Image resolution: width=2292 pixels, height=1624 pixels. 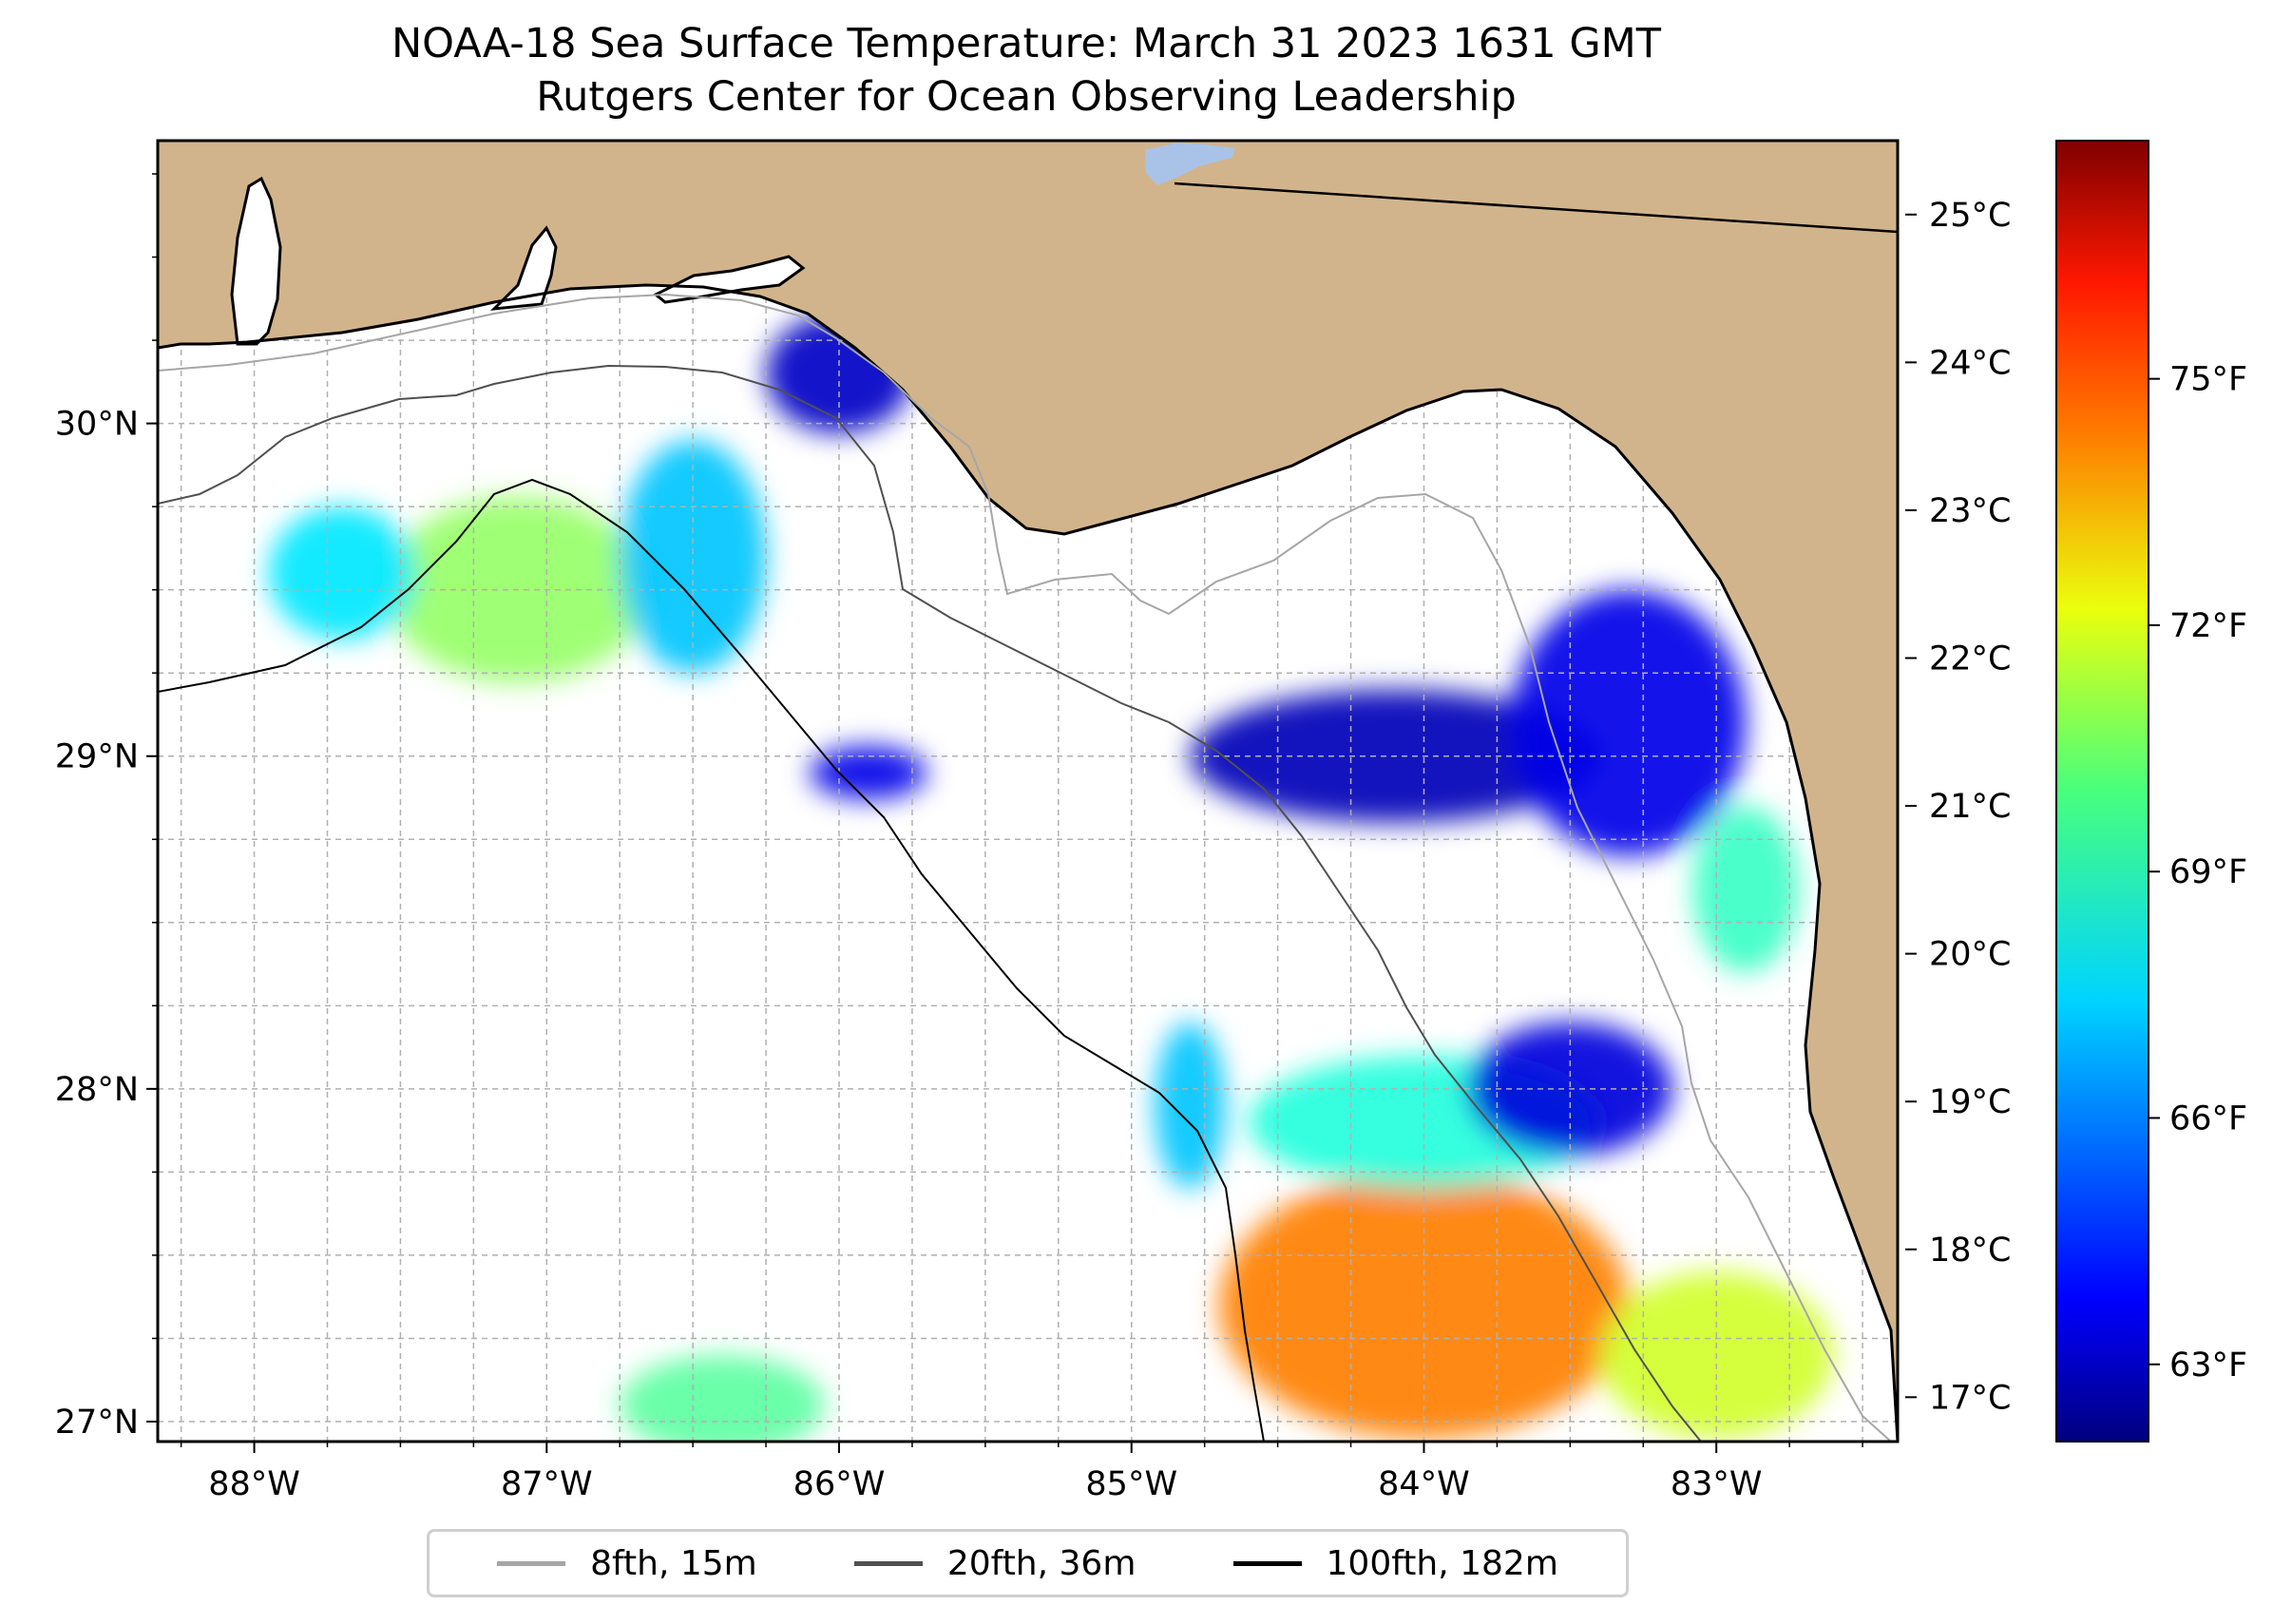 I want to click on y-axis-ticks: 27°N 28°N 29°N 30°N, so click(x=106, y=807).